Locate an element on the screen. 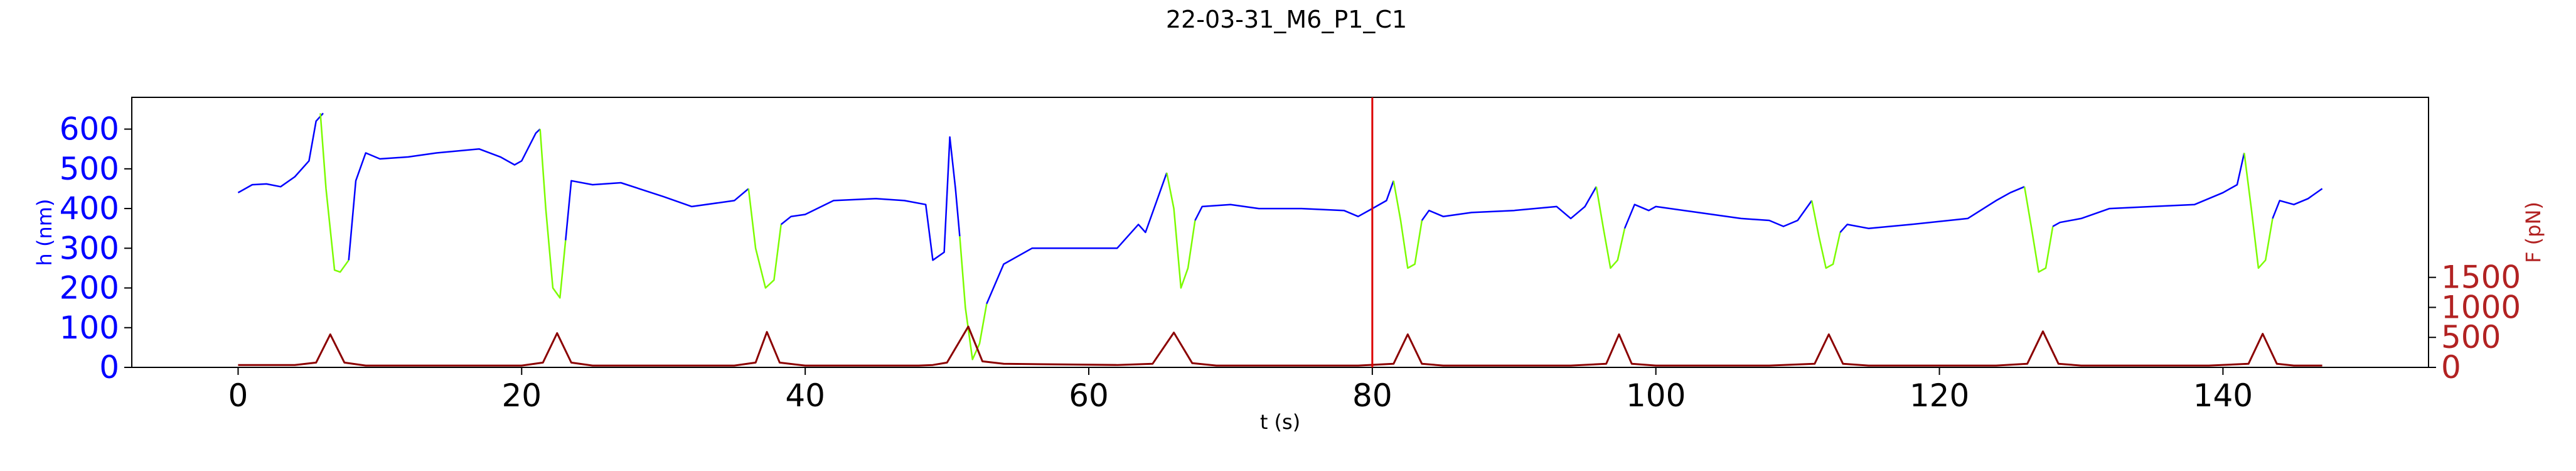 The width and height of the screenshot is (2576, 471). y-axis-left-label: h (nm) is located at coordinates (44, 233).